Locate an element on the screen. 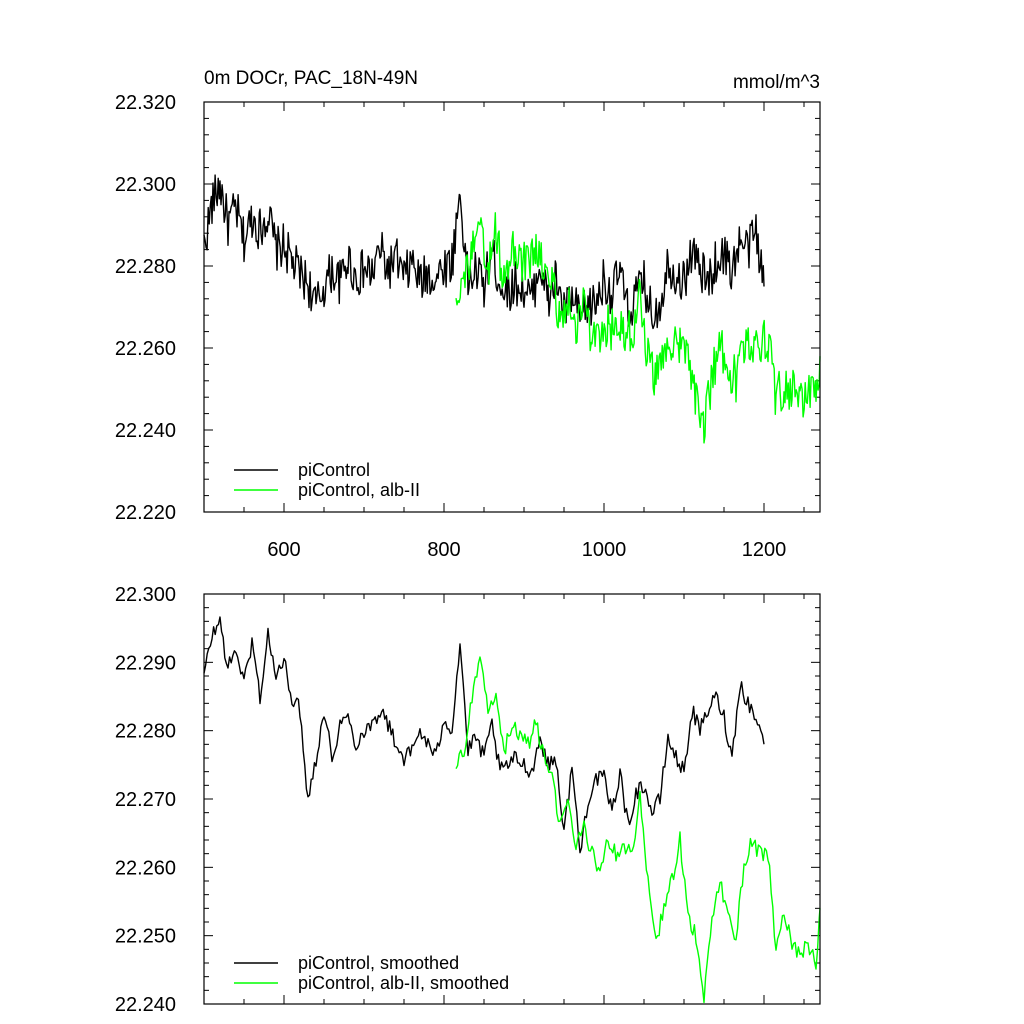 The height and width of the screenshot is (1024, 1024). series-line-picontrol-smoothed is located at coordinates (484, 735).